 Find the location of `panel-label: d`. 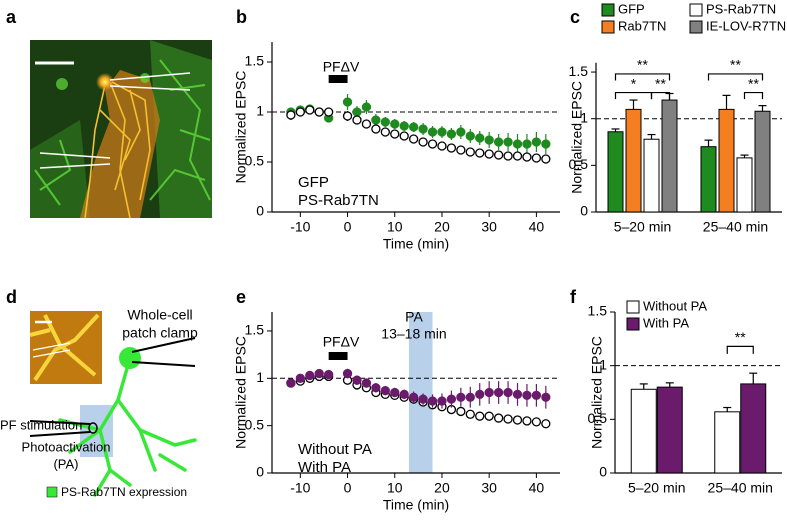

panel-label: d is located at coordinates (11, 297).